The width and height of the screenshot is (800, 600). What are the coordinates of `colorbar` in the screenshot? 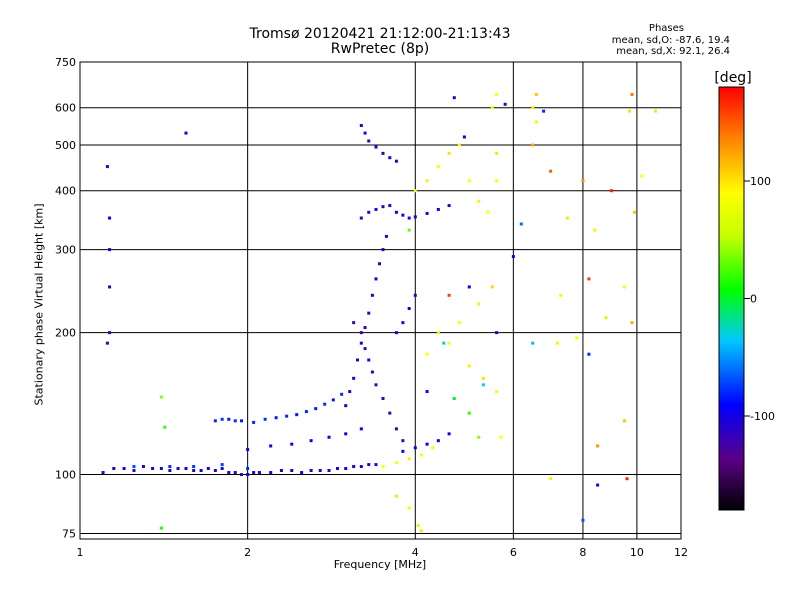 It's located at (731, 298).